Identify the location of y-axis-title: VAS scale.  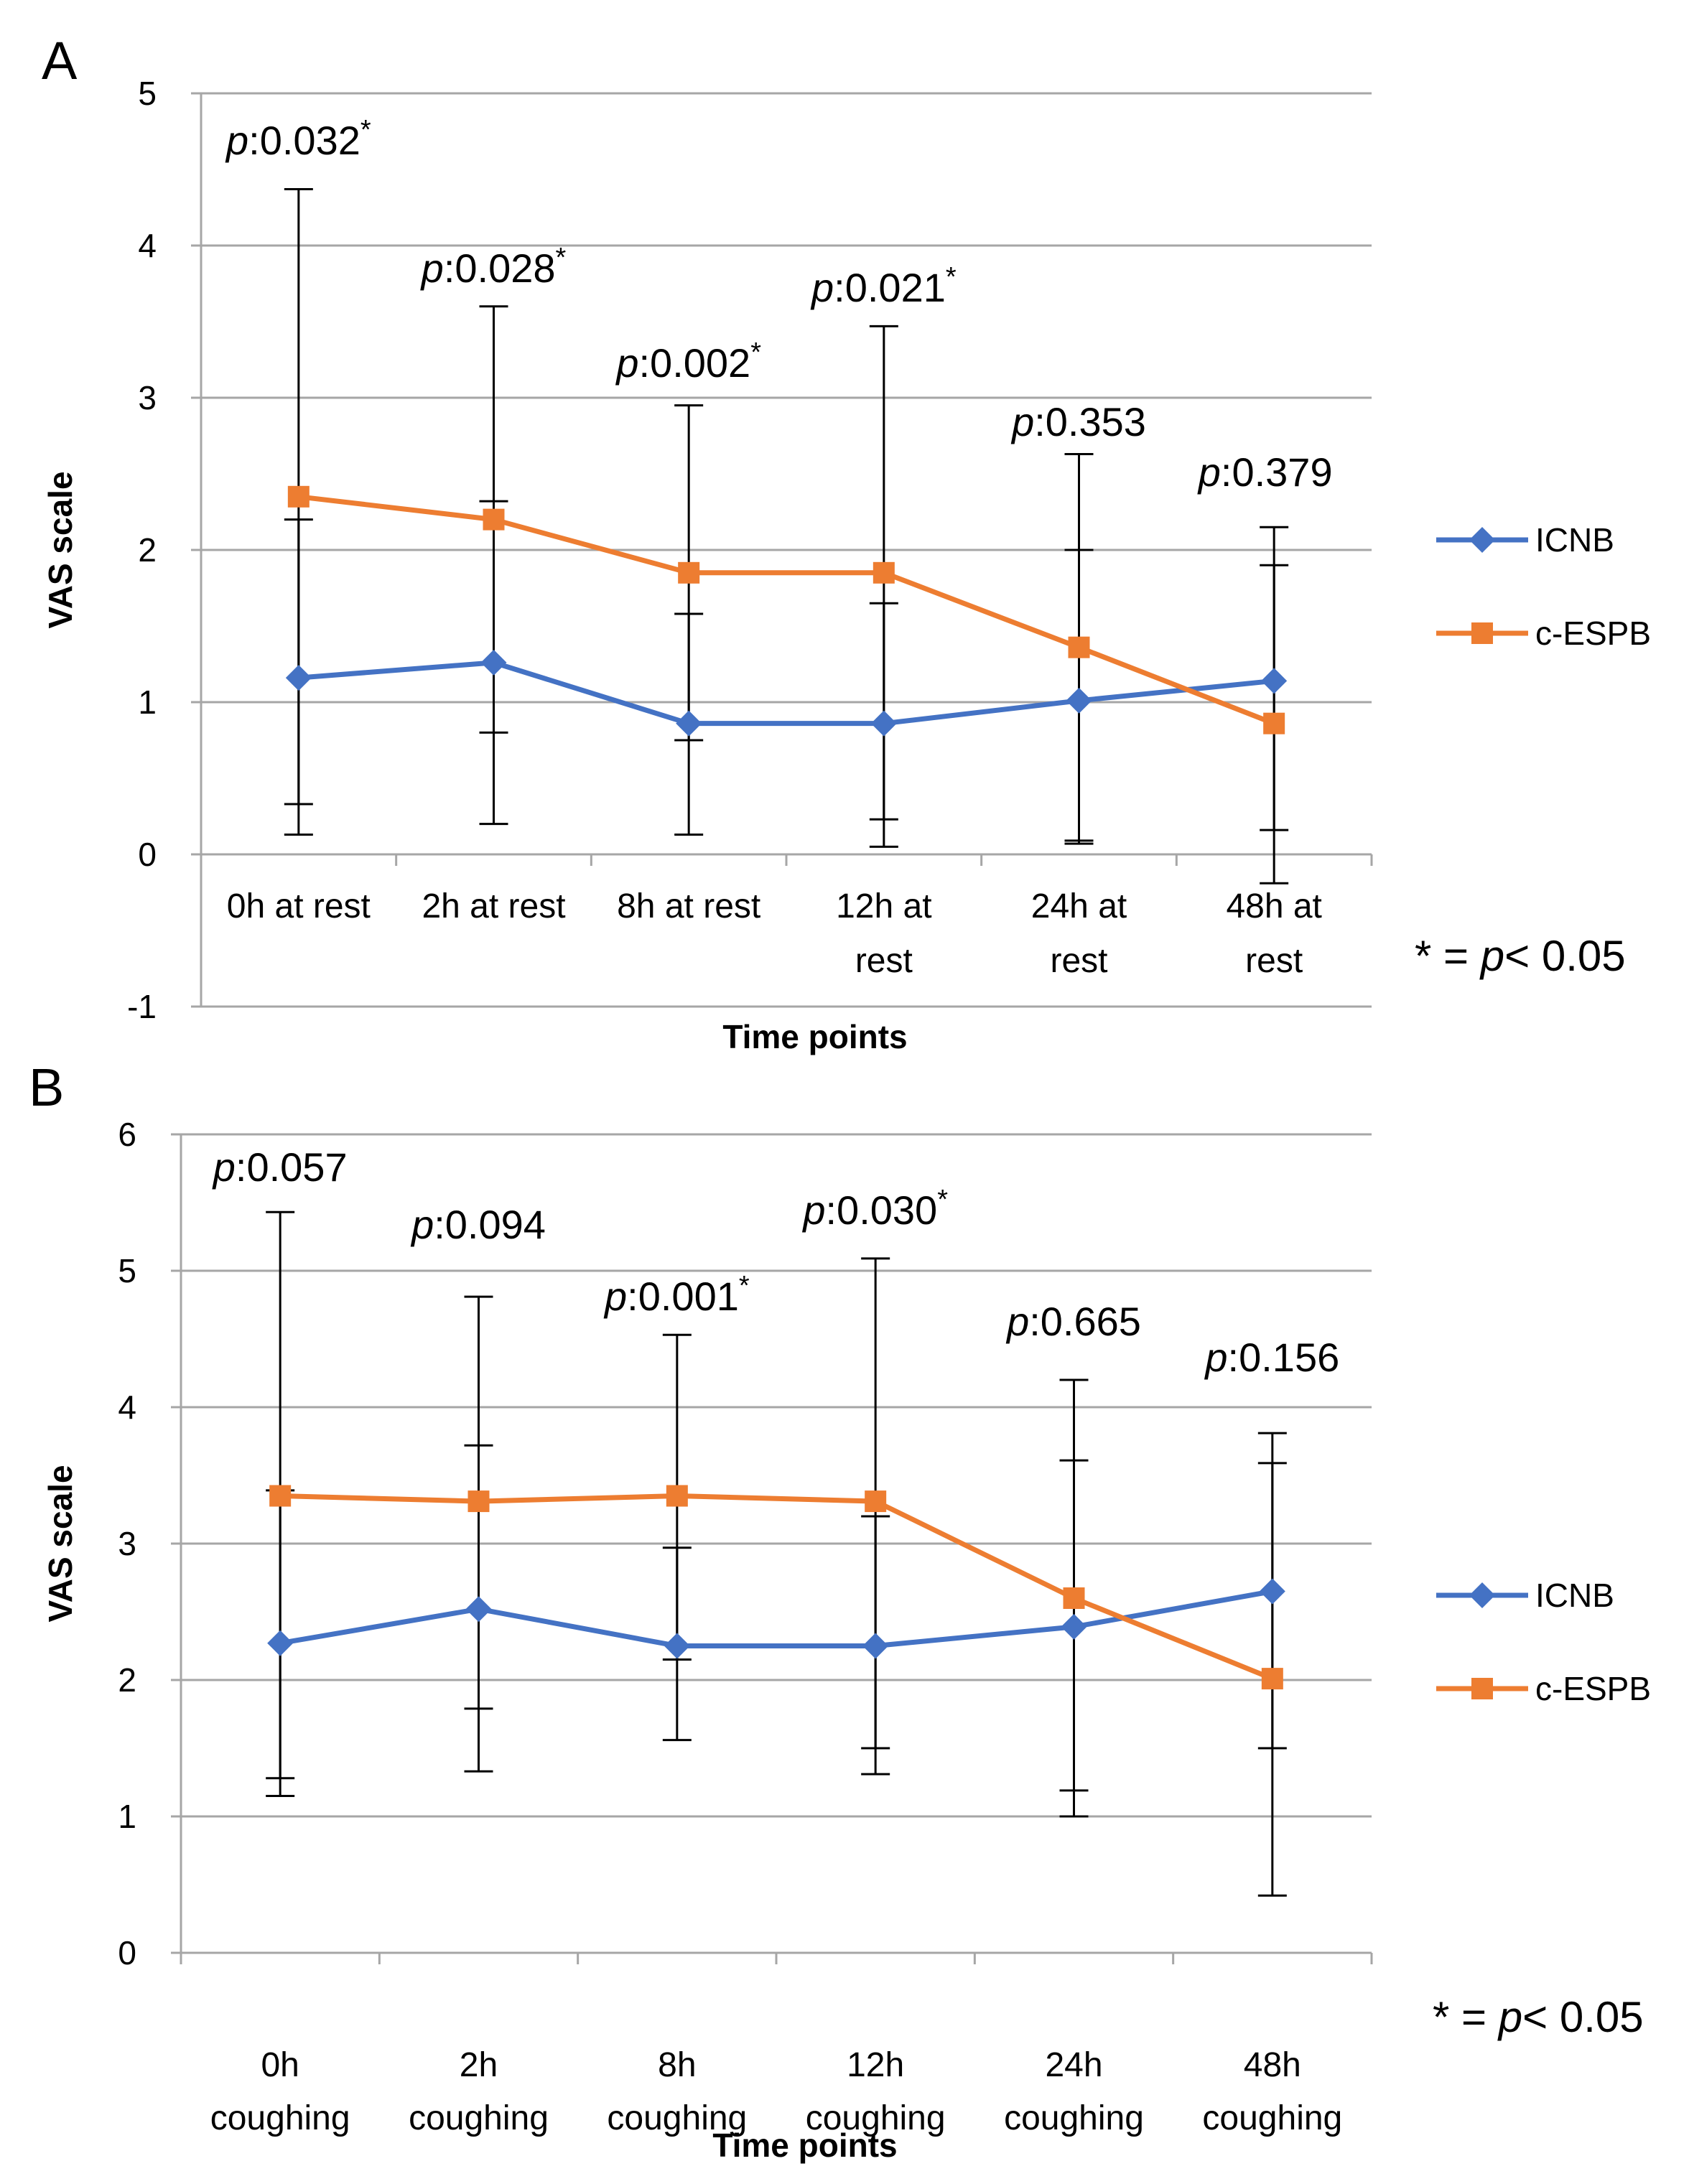
(60, 1543).